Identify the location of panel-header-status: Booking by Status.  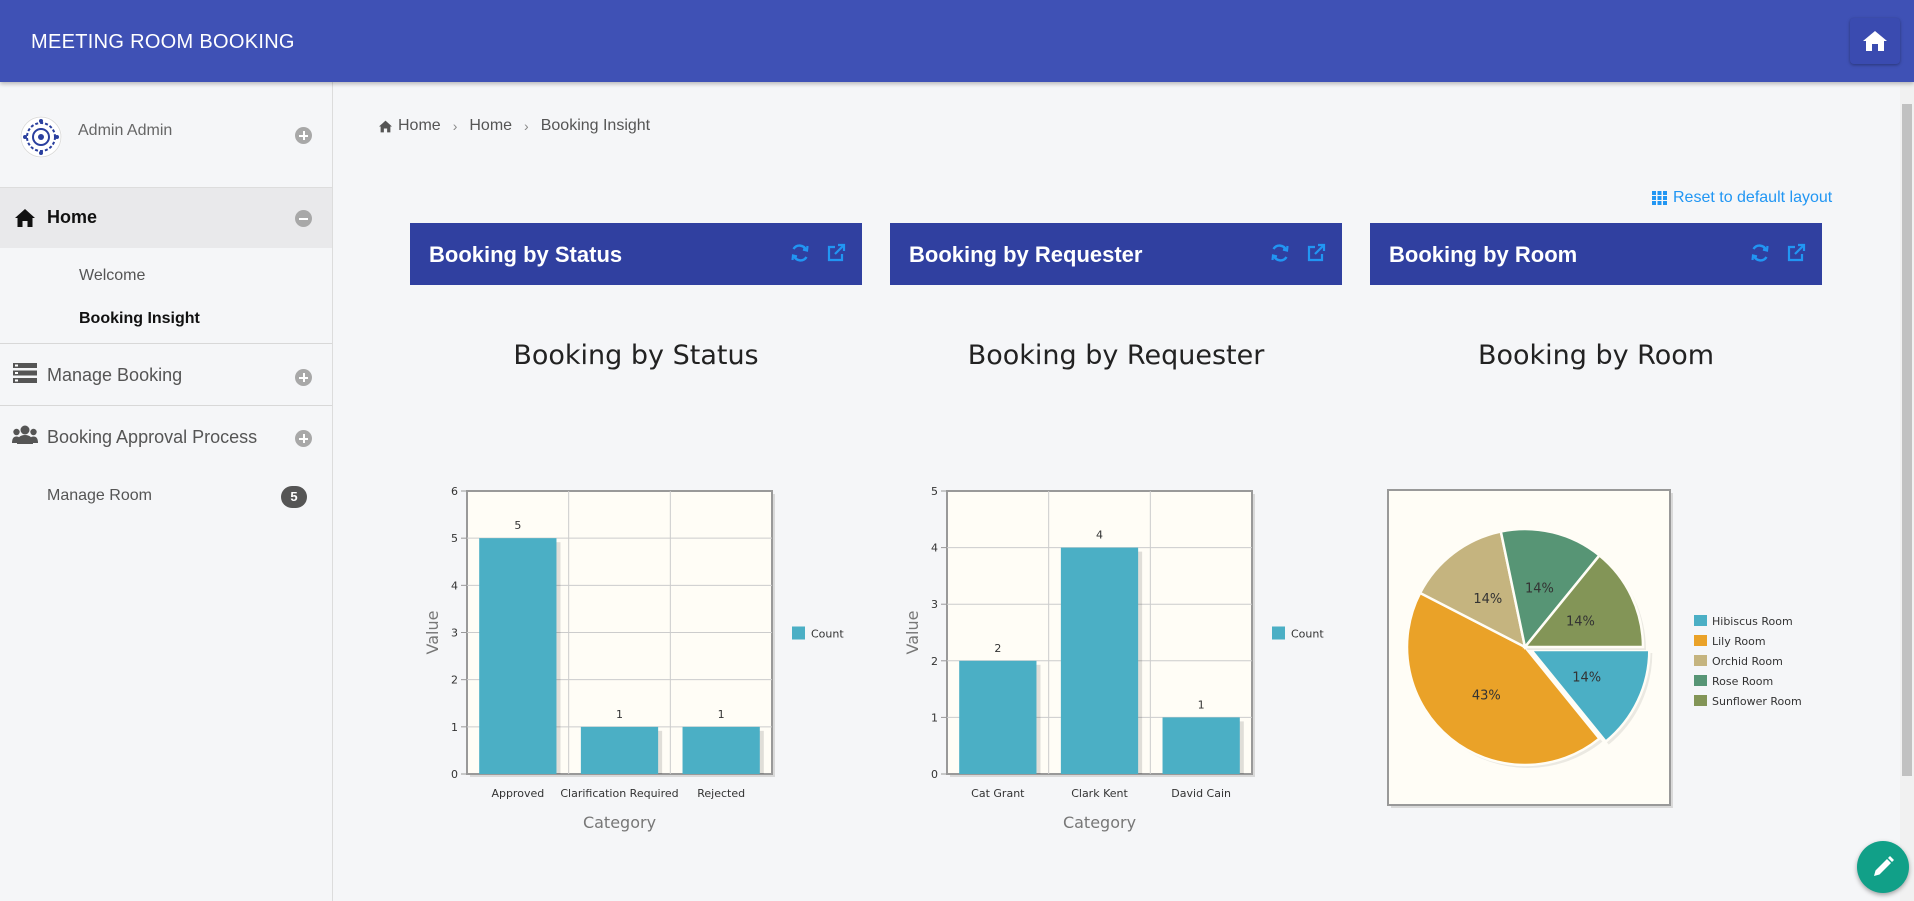
(636, 254).